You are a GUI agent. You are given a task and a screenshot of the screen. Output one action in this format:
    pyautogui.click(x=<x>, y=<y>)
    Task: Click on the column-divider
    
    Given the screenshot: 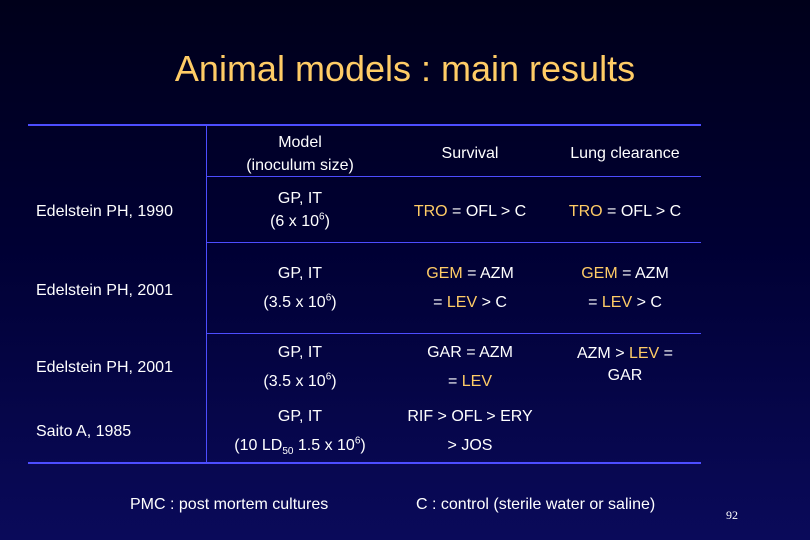 What is the action you would take?
    pyautogui.click(x=206, y=293)
    